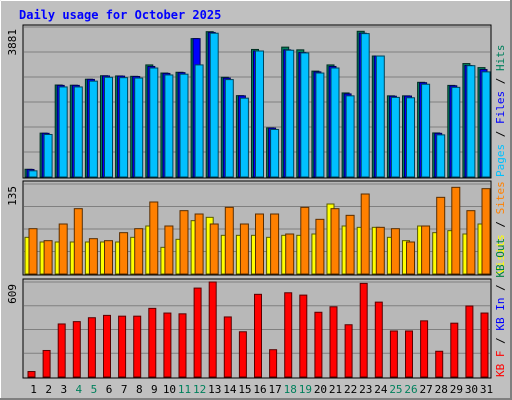 The image size is (512, 400). What do you see at coordinates (79, 389) in the screenshot?
I see `day-label-4: 4` at bounding box center [79, 389].